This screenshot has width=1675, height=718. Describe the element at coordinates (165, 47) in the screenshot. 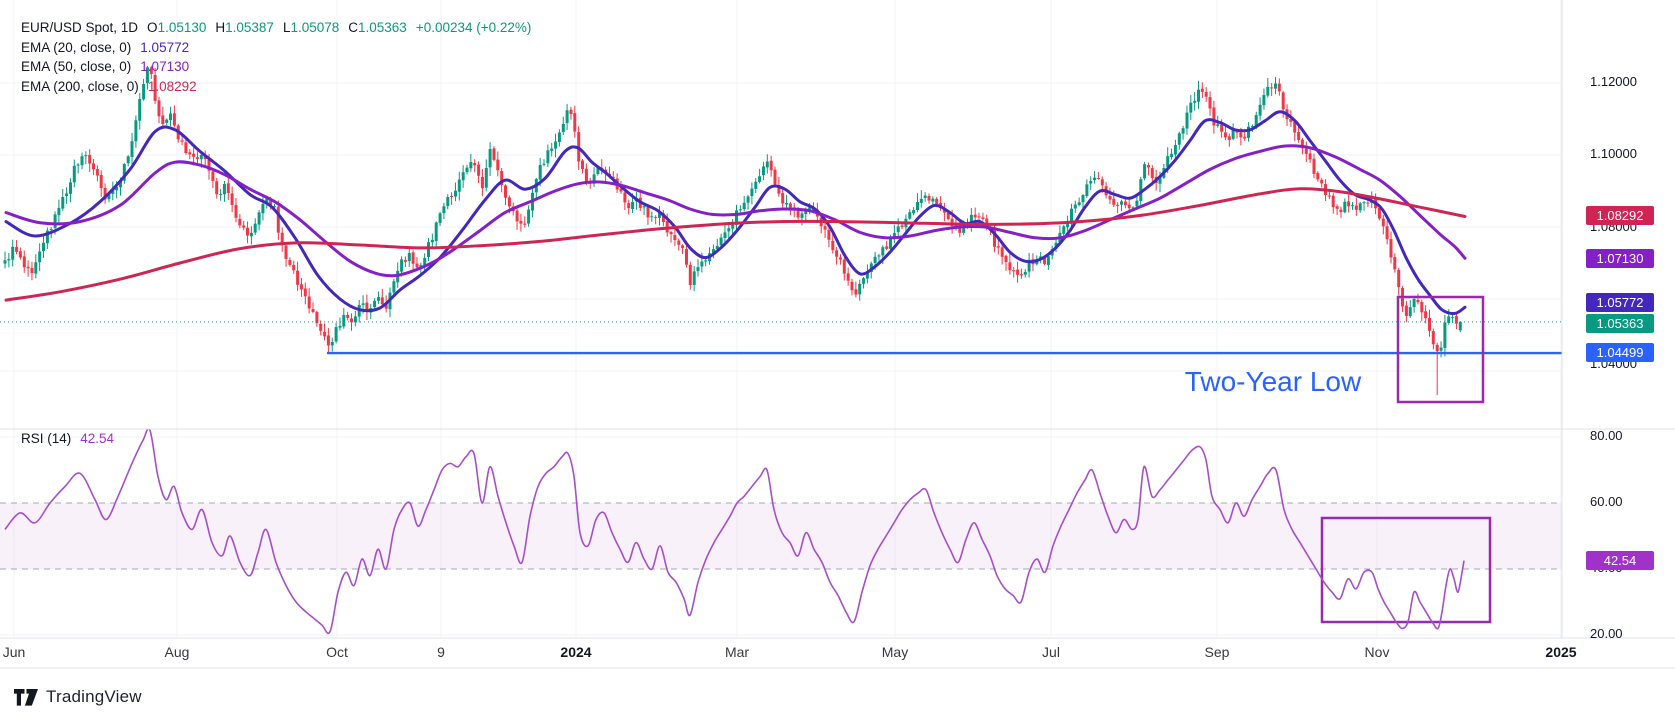

I see `ema20-value: 1.05772` at that location.